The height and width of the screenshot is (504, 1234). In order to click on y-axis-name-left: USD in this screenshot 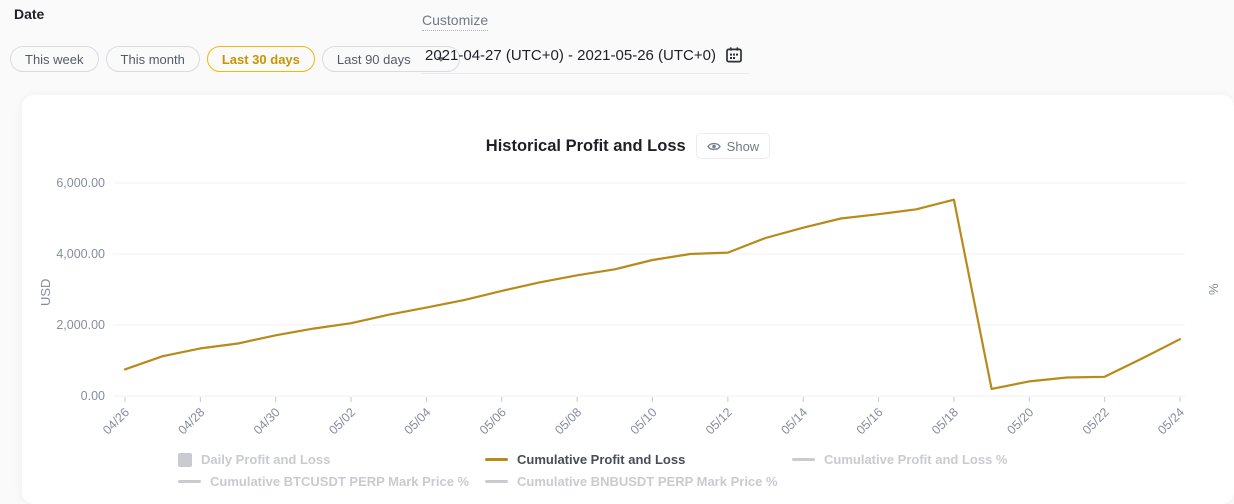, I will do `click(45, 292)`.